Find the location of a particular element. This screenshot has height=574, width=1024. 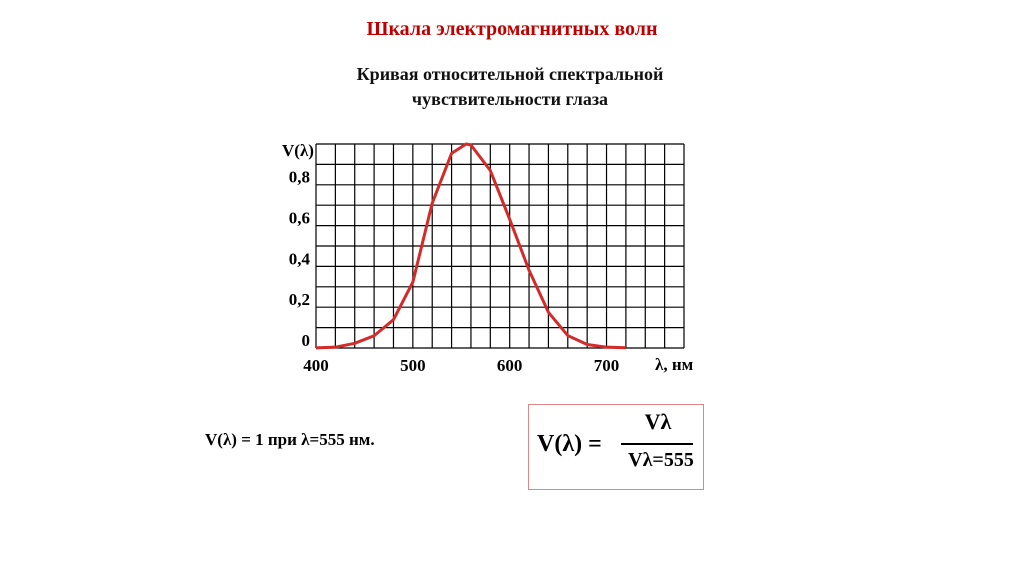

x-tick-label: 700 is located at coordinates (607, 365).